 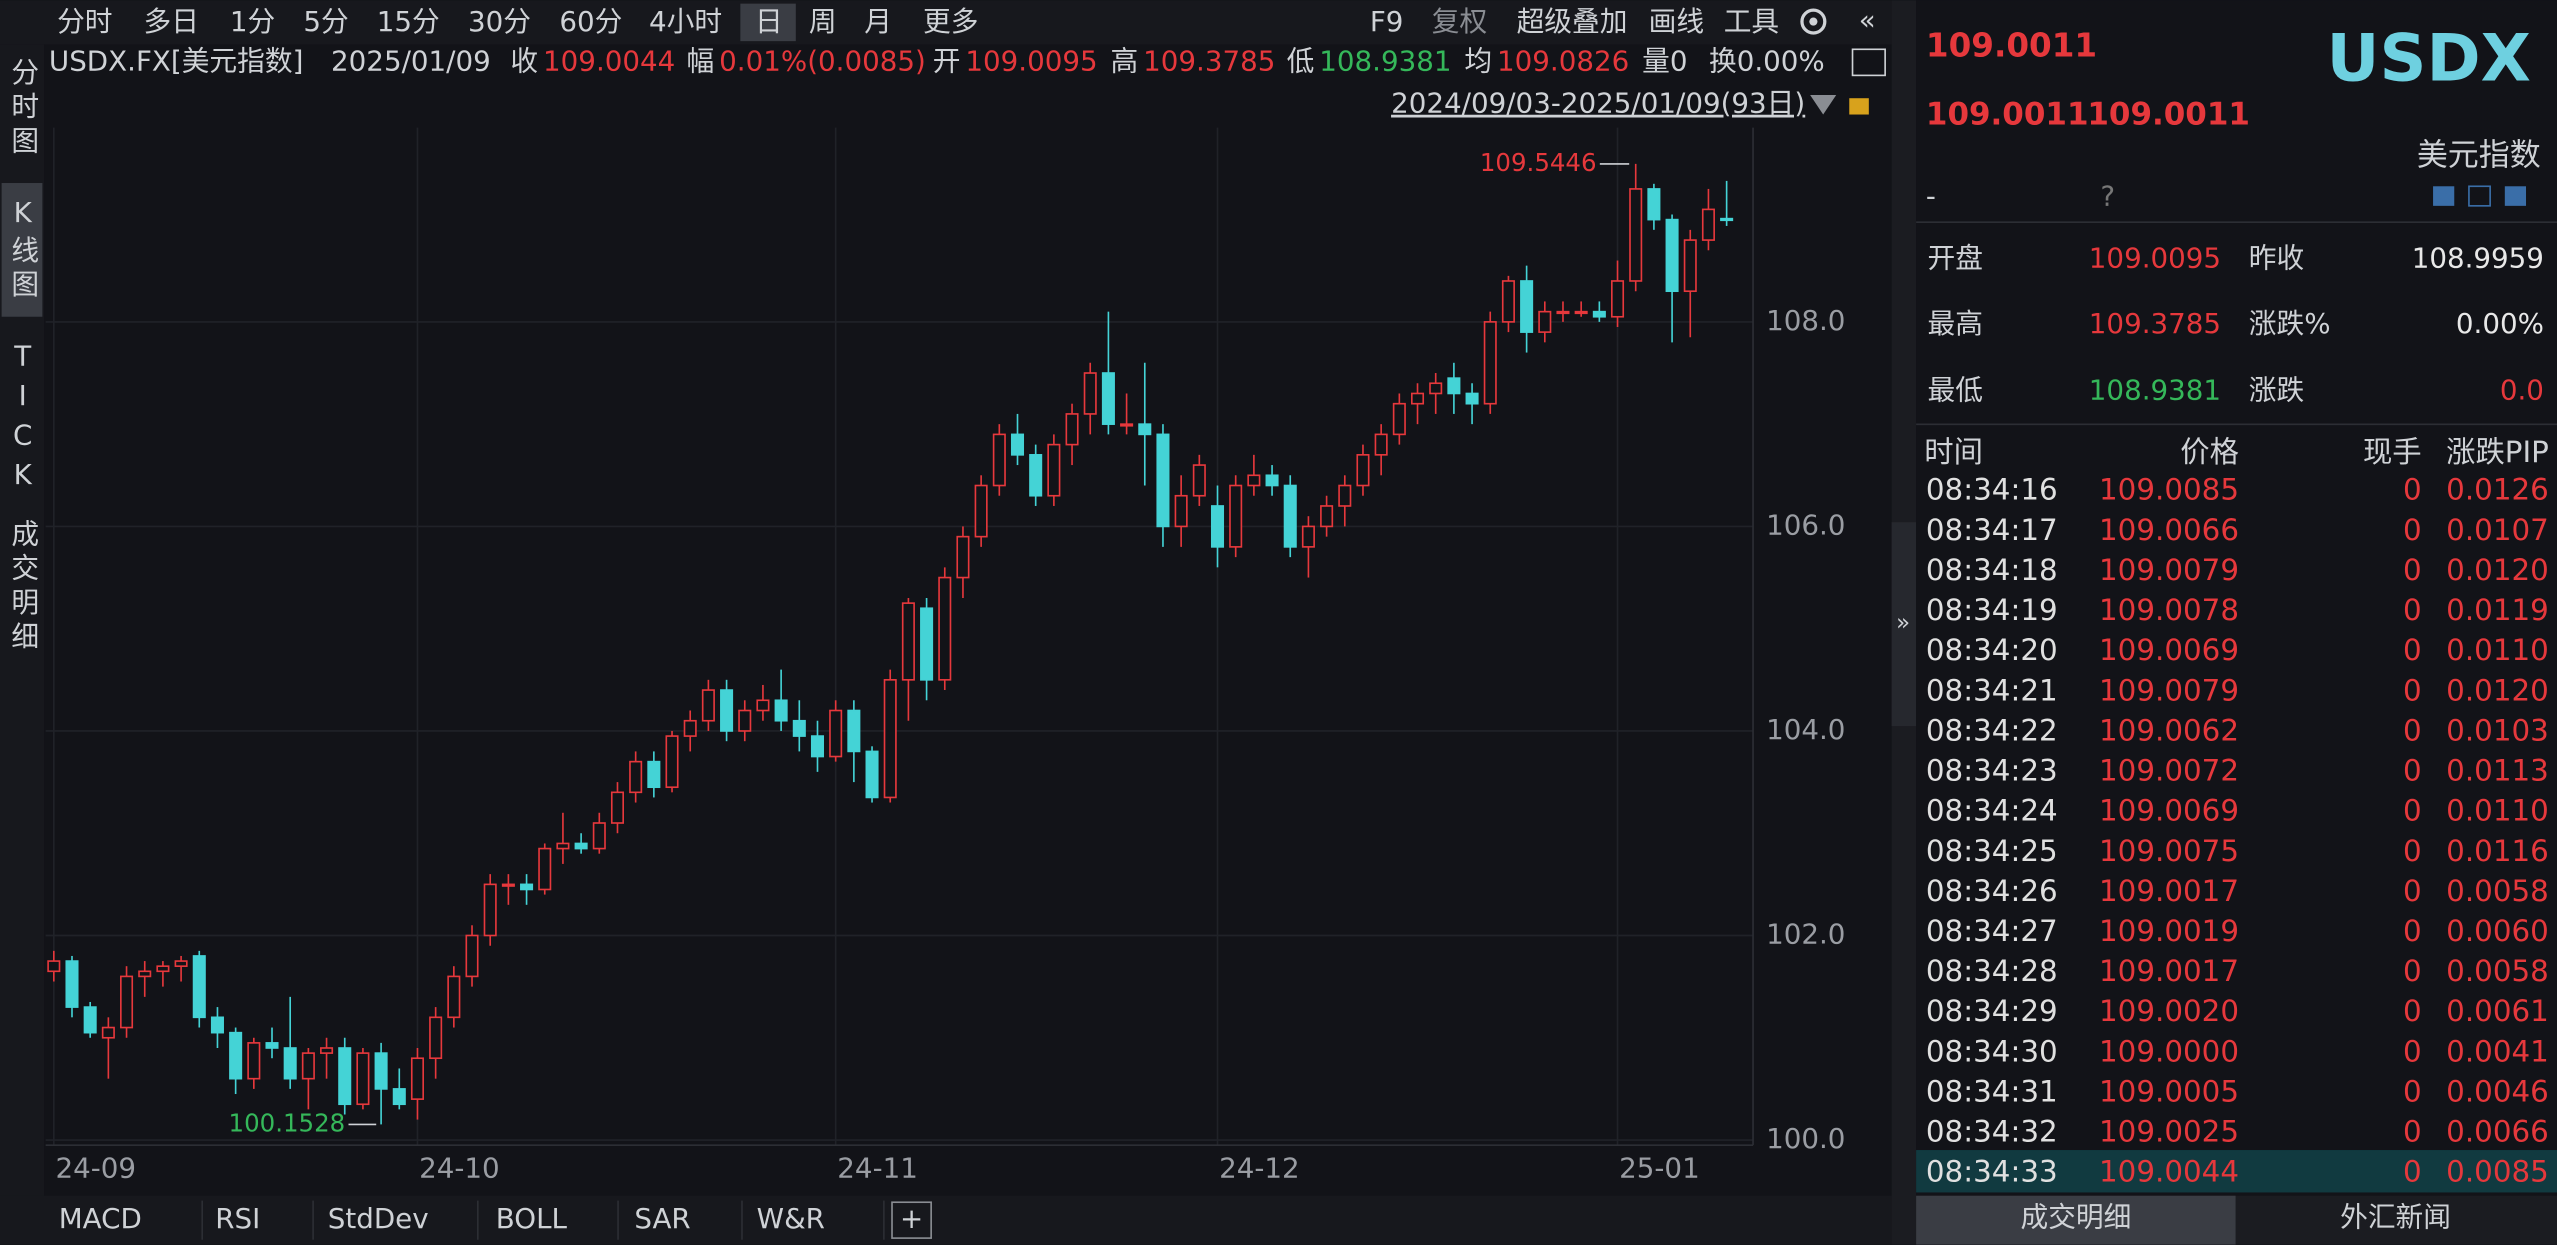 I want to click on period-button: 月, so click(x=878, y=21).